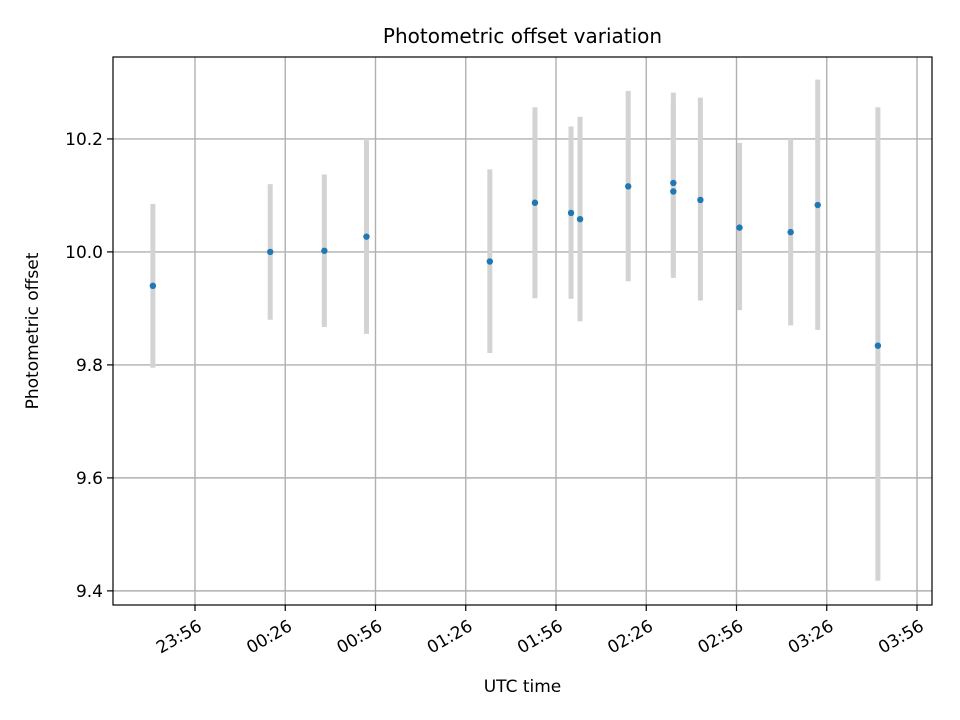  Describe the element at coordinates (522, 36) in the screenshot. I see `chart-title: Photometric offset variation` at that location.